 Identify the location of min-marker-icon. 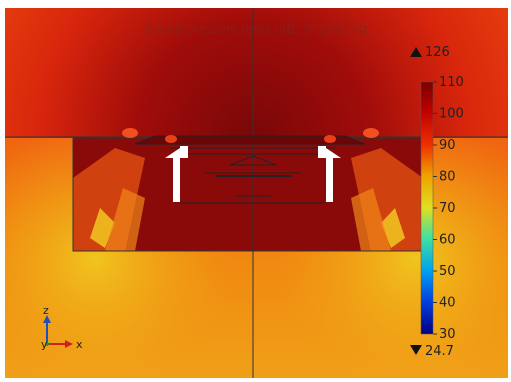
(416, 350).